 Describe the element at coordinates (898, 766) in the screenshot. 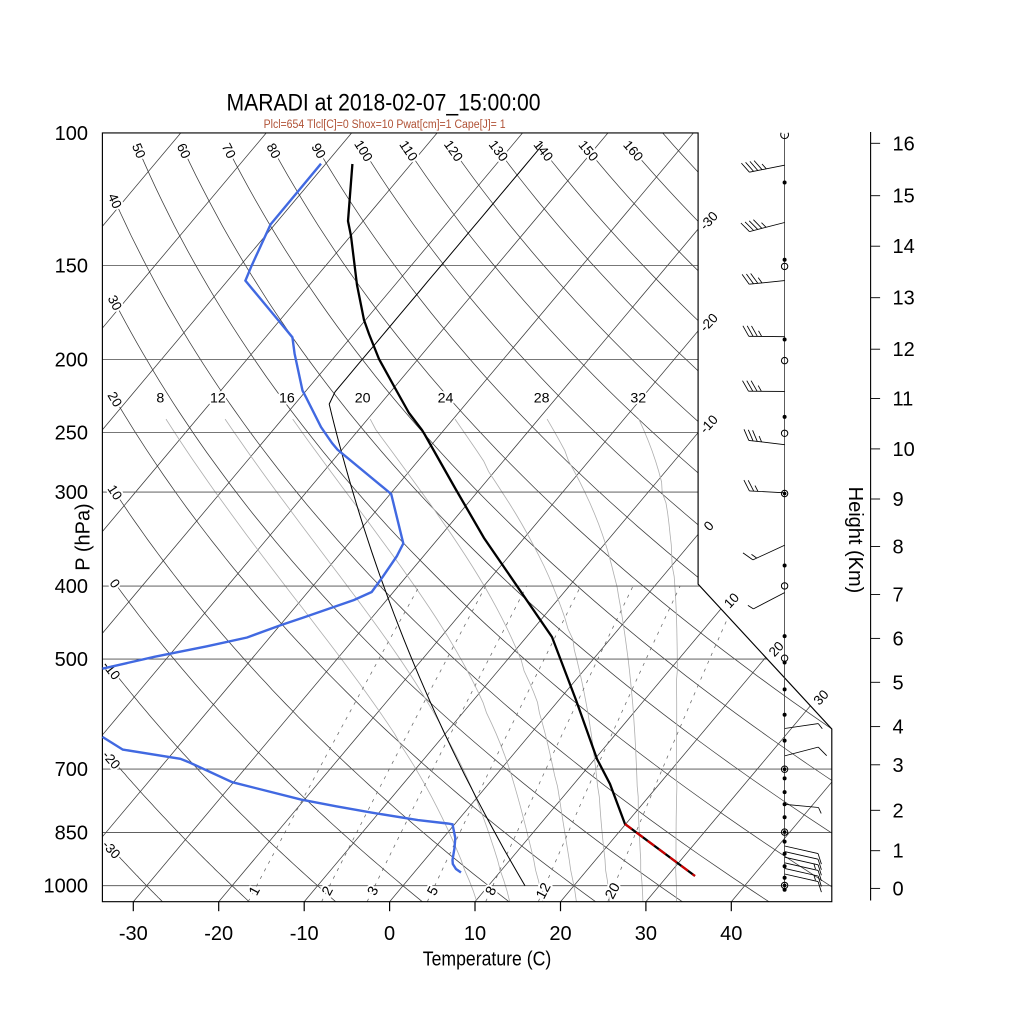

I see `svg-text: 3` at that location.